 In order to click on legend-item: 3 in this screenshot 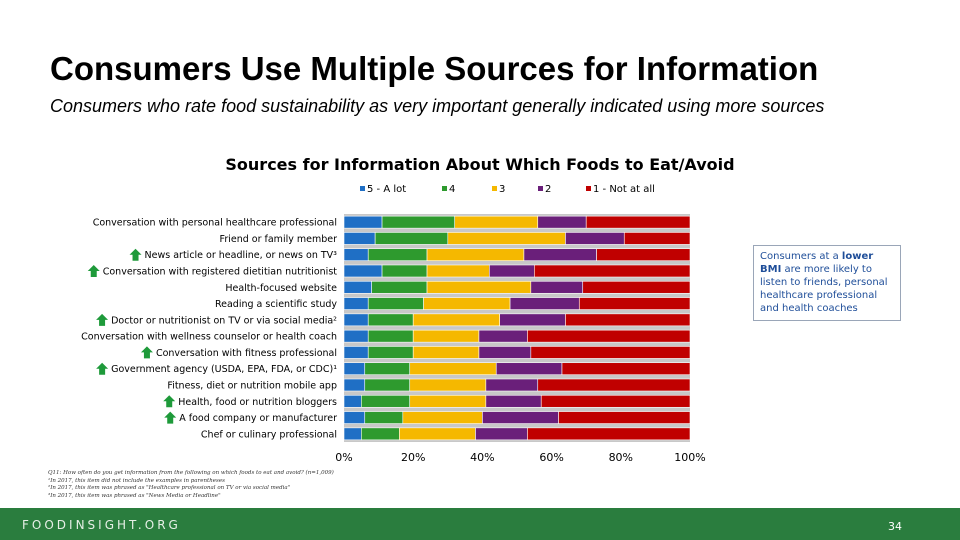, I will do `click(498, 190)`.